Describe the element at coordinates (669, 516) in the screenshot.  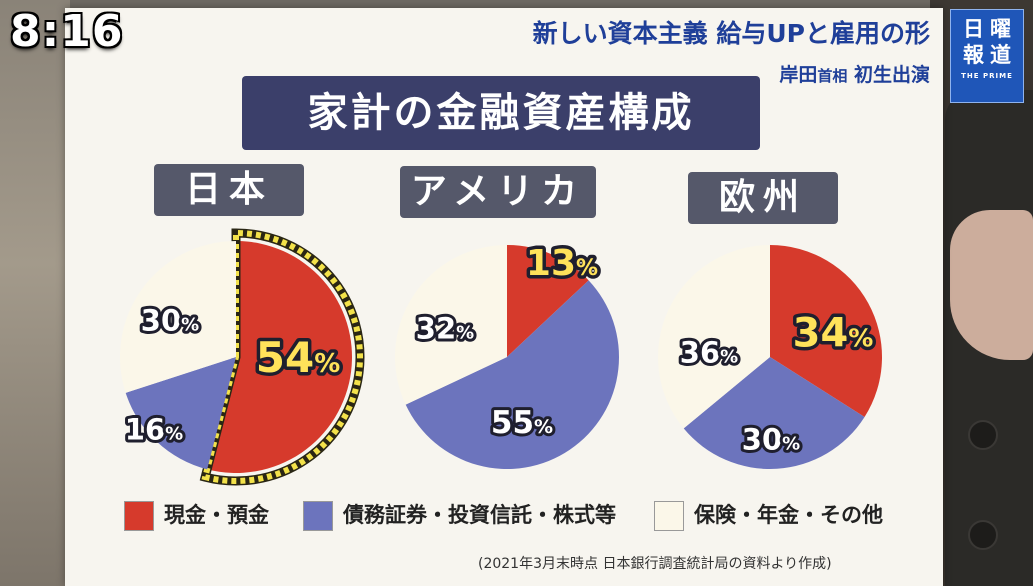
I see `legend-swatch-insurance` at that location.